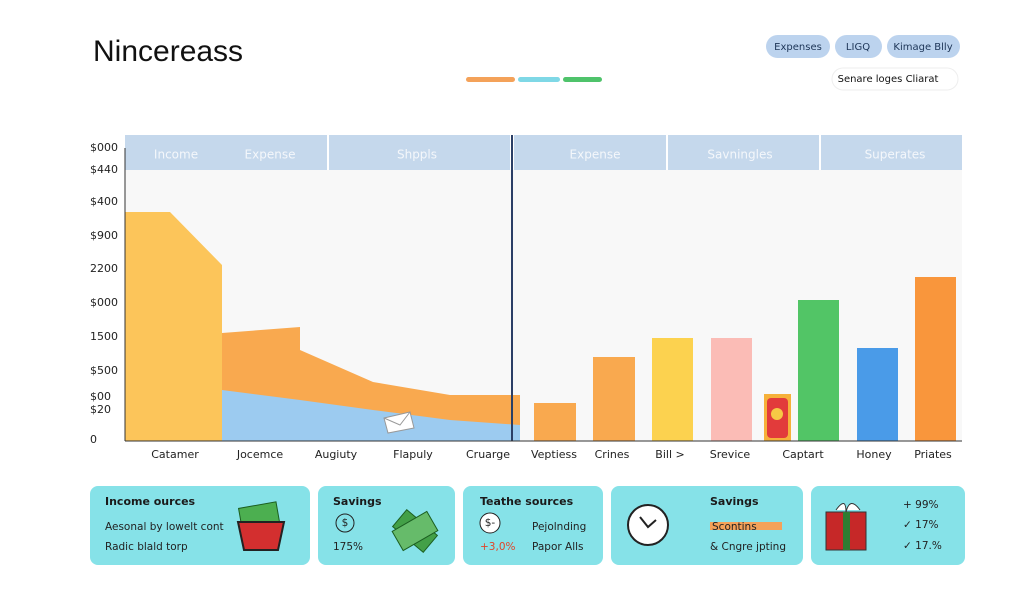 The width and height of the screenshot is (1024, 589). I want to click on card-title: Income ources, so click(150, 501).